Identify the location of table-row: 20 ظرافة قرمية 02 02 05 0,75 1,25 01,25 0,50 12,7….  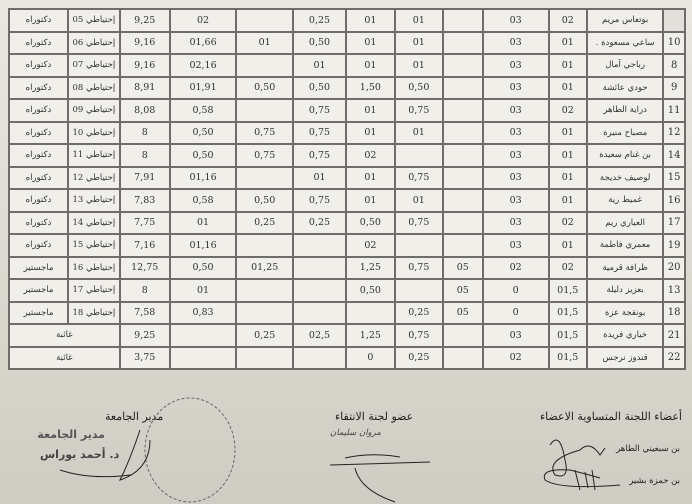
(347, 267).